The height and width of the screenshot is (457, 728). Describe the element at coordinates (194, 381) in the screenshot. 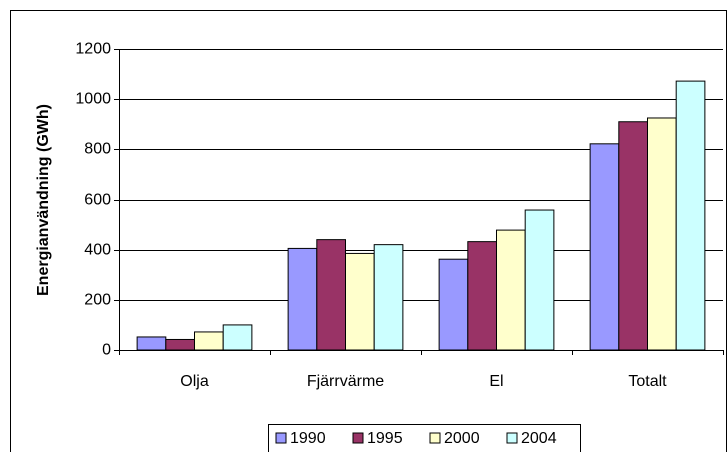

I see `x-tick-label: Olja` at that location.